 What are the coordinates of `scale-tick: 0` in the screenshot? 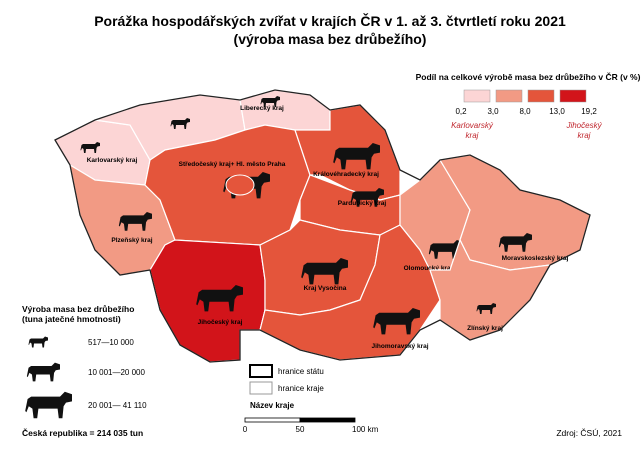 It's located at (245, 429).